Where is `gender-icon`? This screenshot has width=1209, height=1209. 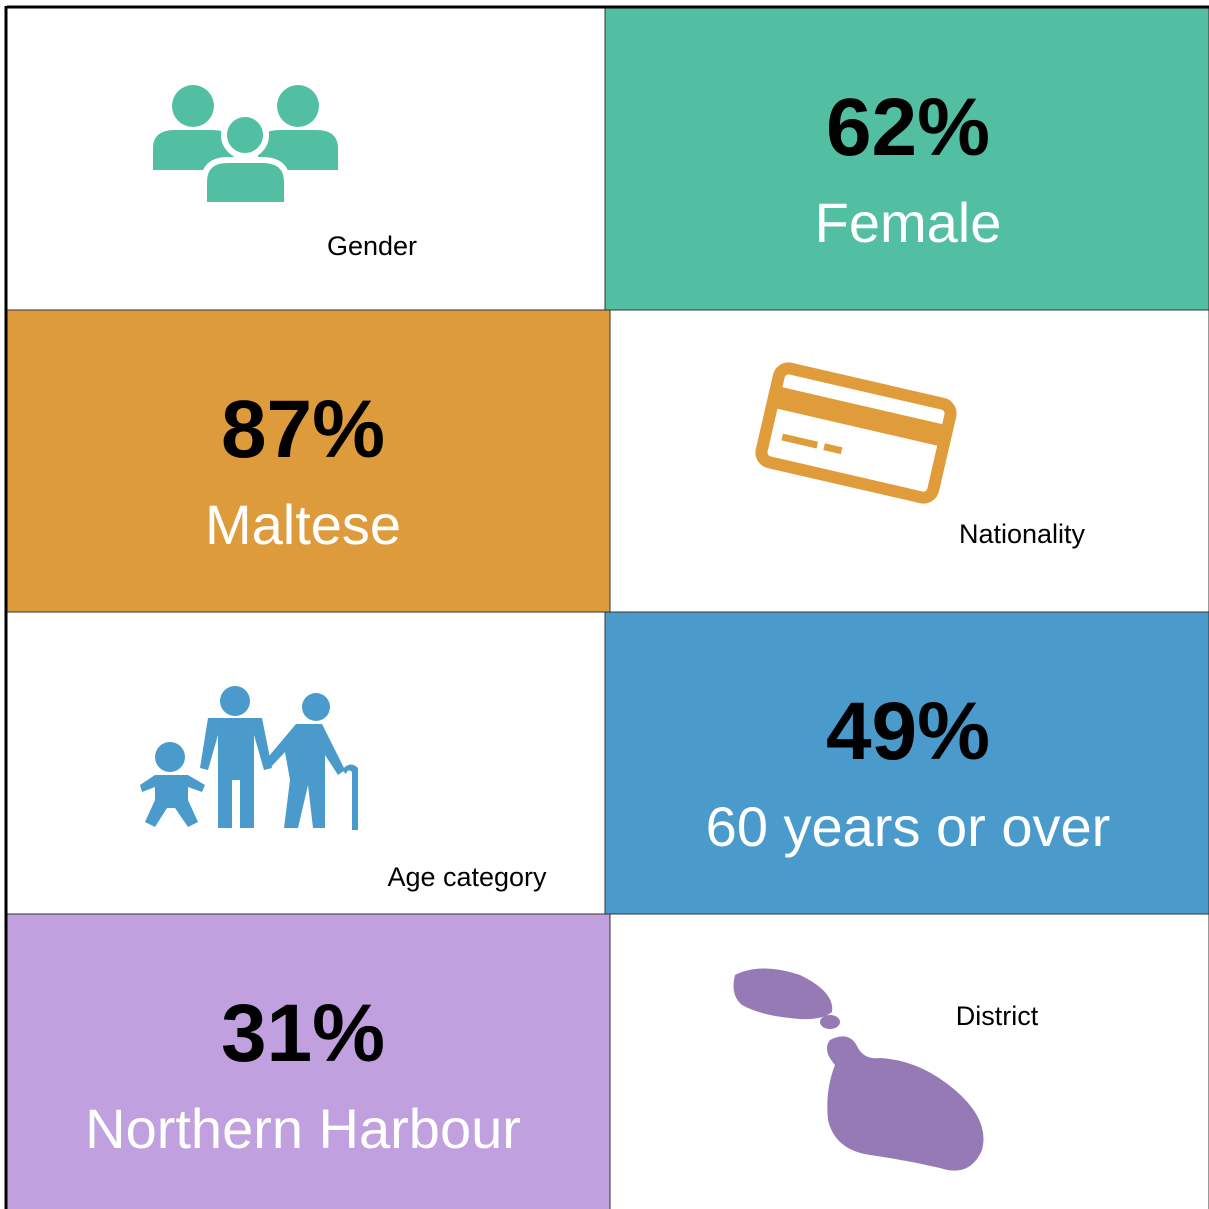 gender-icon is located at coordinates (245, 146).